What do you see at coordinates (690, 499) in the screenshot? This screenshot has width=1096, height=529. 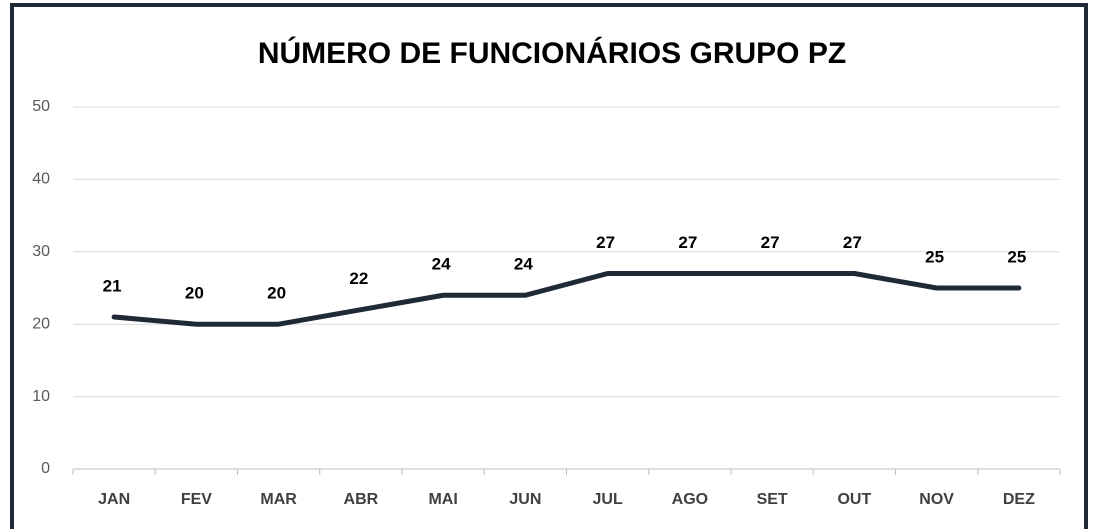 I see `x-tick-label: AGO` at bounding box center [690, 499].